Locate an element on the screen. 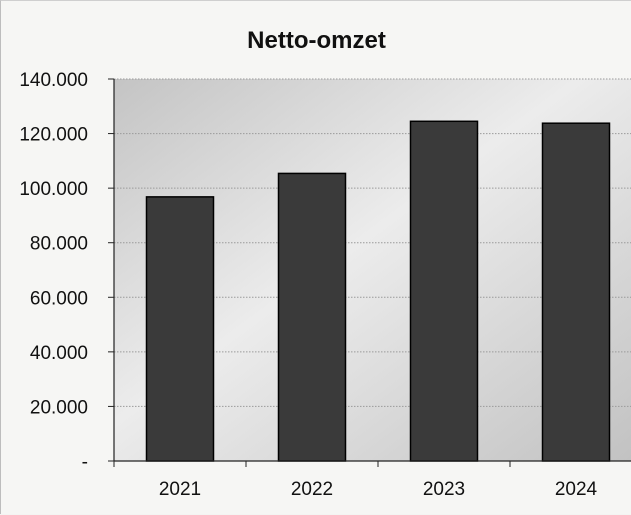 This screenshot has height=515, width=631. x-axis-ticks: 2021 2022 2023 2024 is located at coordinates (355, 480).